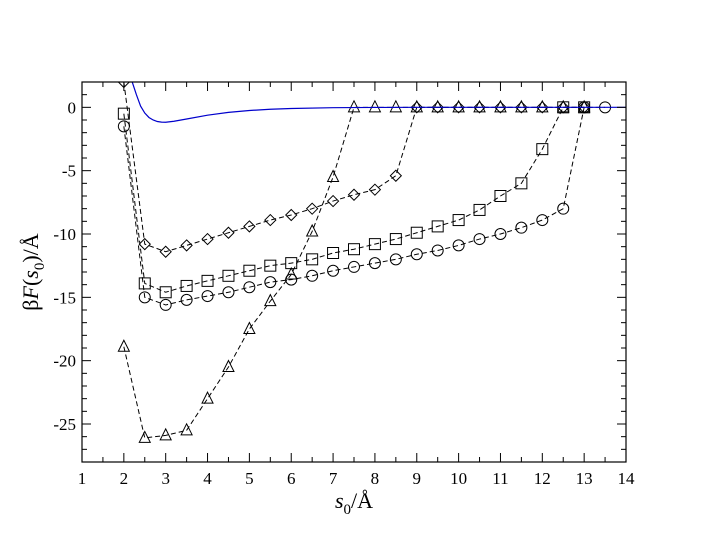  Describe the element at coordinates (69, 171) in the screenshot. I see `y-tick-label: -5` at that location.